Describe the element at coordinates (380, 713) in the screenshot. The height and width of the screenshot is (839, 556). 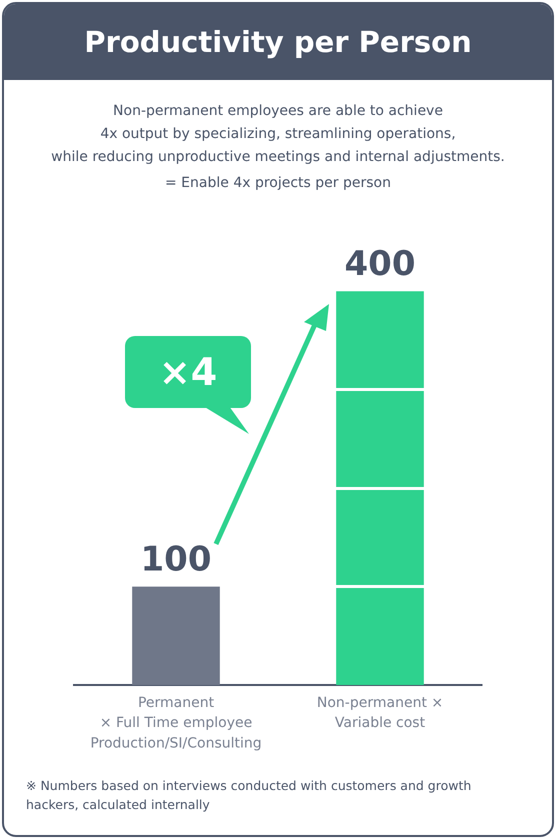
I see `x-tick-label: Non-permanent × Variable cost` at that location.